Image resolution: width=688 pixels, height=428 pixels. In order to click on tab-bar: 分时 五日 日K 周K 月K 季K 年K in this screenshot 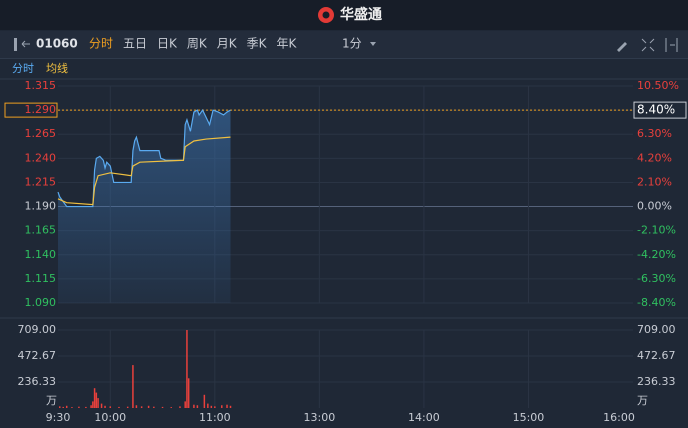, I will do `click(193, 44)`.